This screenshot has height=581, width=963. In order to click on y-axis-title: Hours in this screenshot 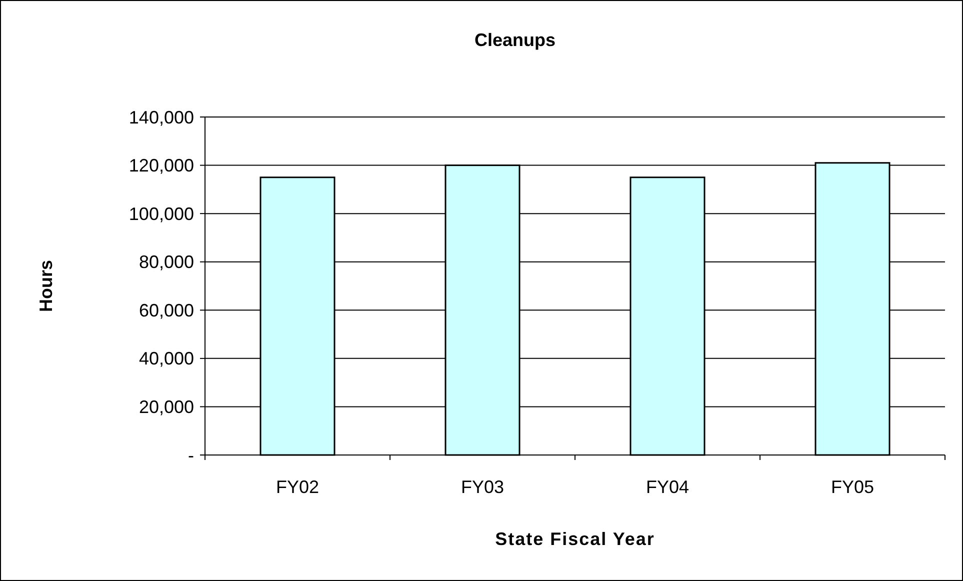, I will do `click(46, 286)`.